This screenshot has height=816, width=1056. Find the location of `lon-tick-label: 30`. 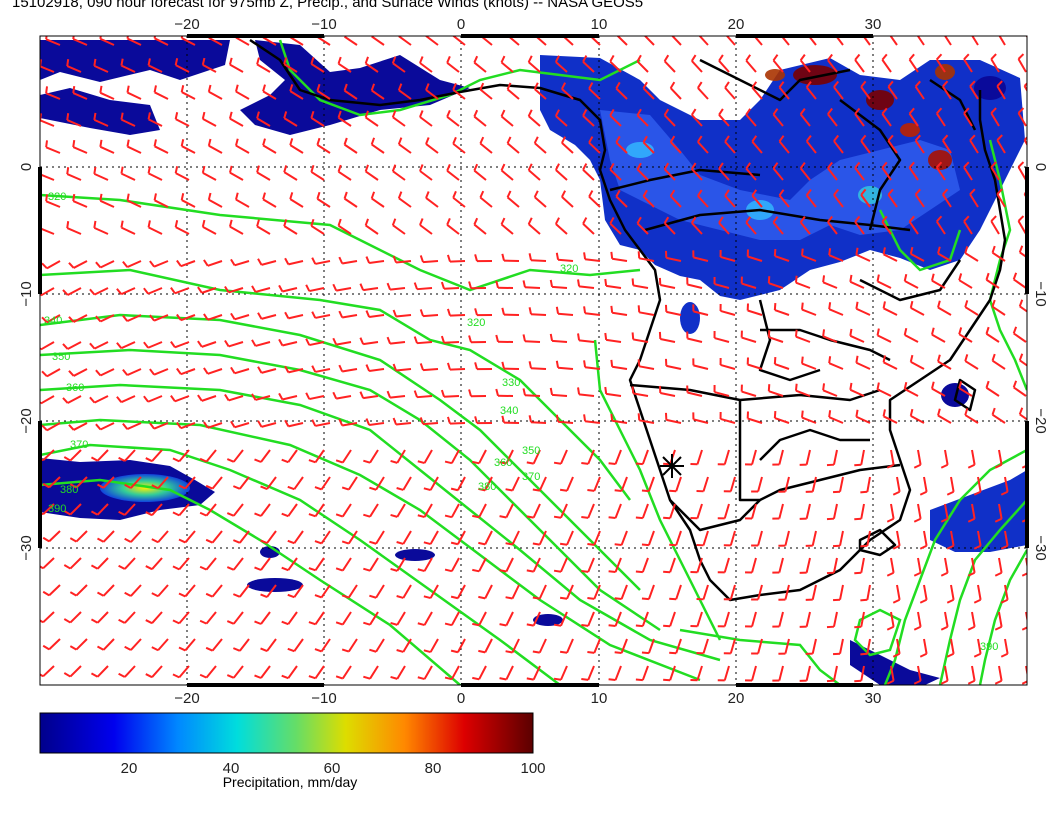

lon-tick-label: 30 is located at coordinates (873, 698).